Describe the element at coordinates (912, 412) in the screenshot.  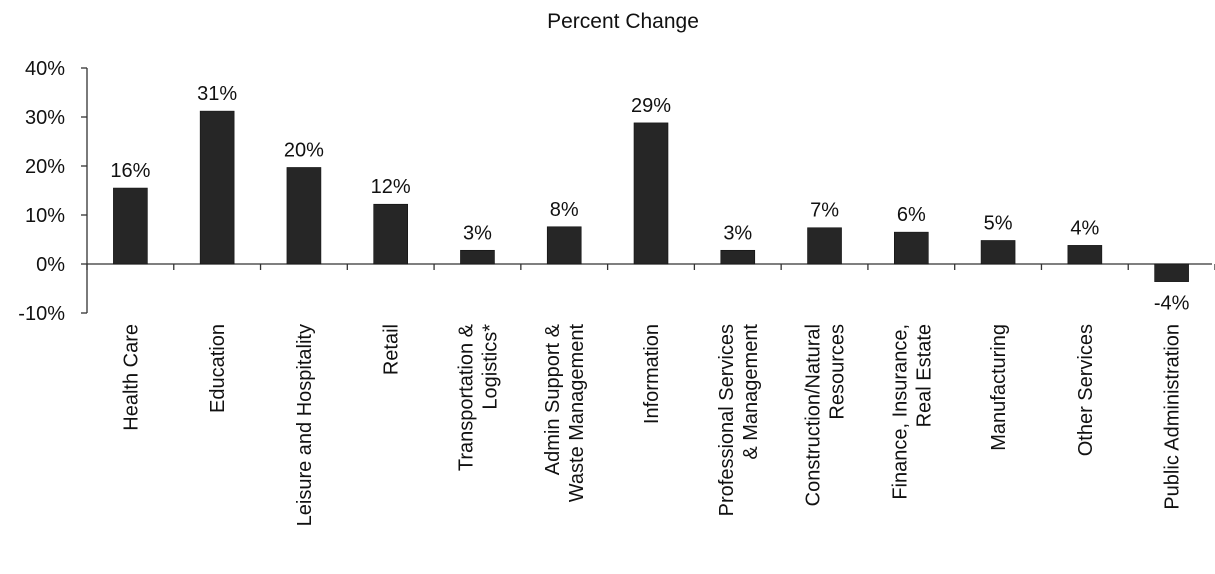
I see `category-label: Finance, Insurance, Real Estate` at that location.